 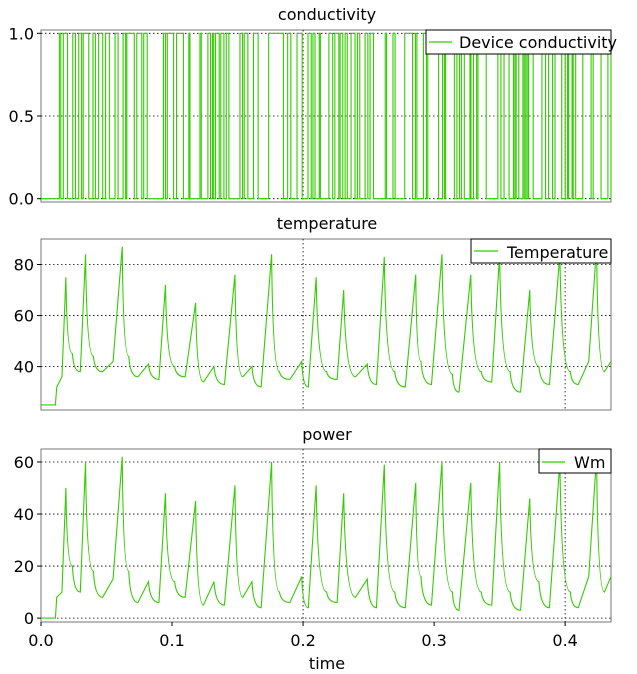 I want to click on y-tick-label: 1.0, so click(x=21, y=33).